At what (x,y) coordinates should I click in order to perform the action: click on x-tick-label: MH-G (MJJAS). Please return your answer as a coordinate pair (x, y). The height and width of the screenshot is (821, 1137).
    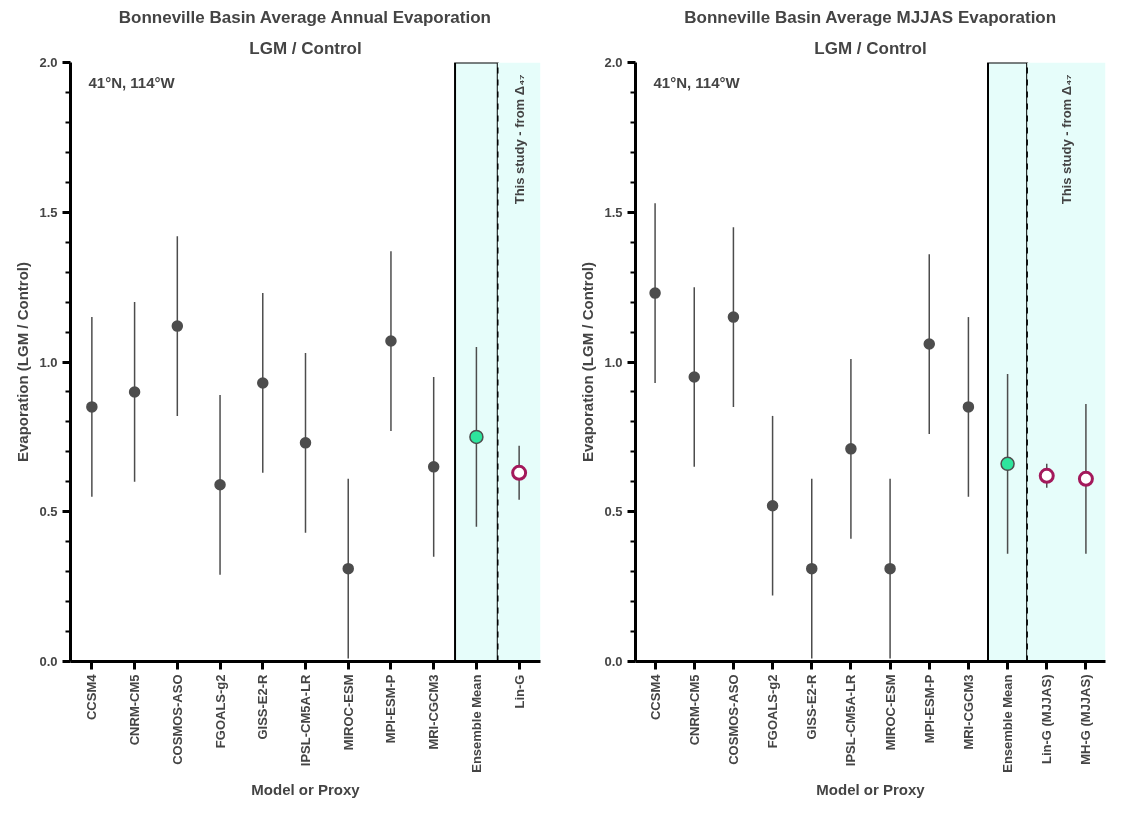
    Looking at the image, I should click on (1086, 719).